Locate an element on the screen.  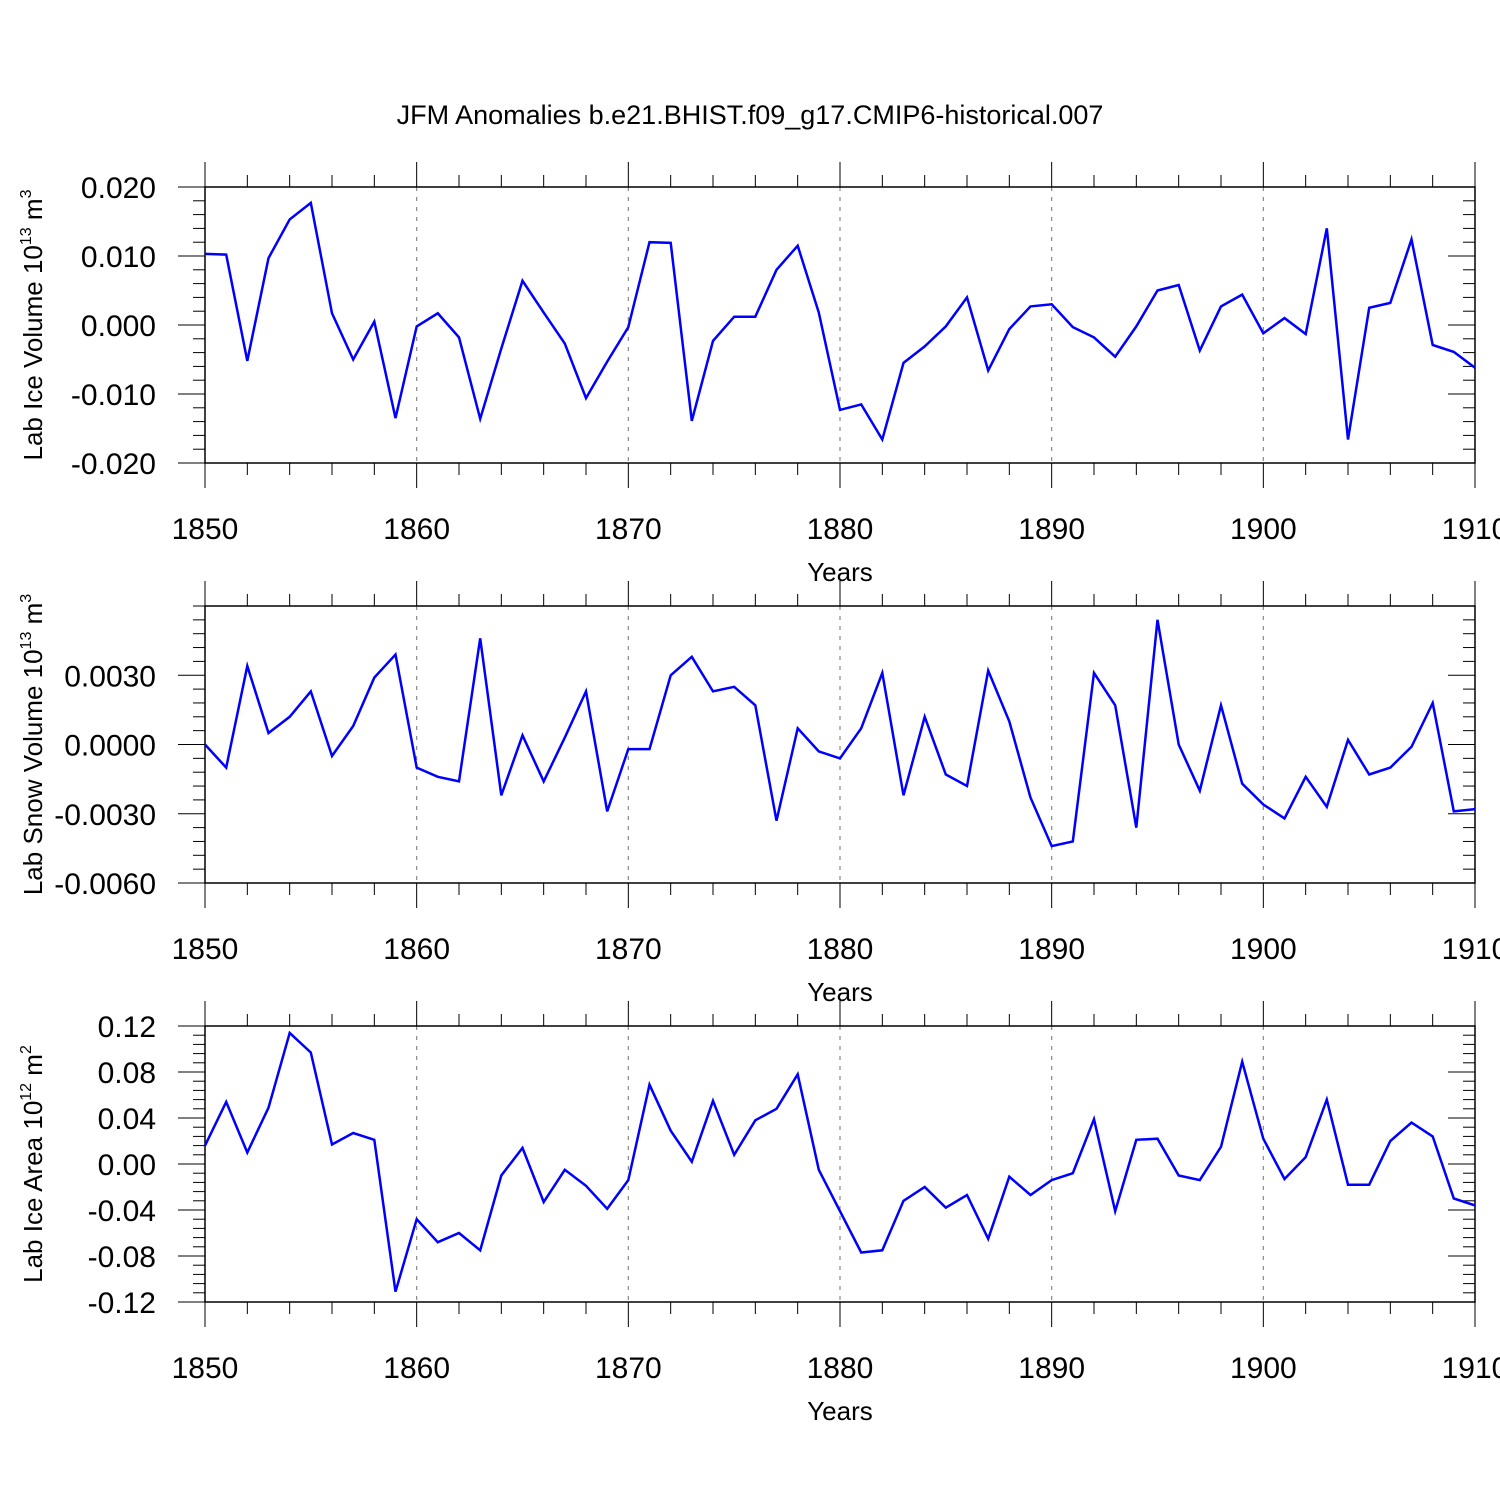
y-tick-label: 0.020 is located at coordinates (118, 188).